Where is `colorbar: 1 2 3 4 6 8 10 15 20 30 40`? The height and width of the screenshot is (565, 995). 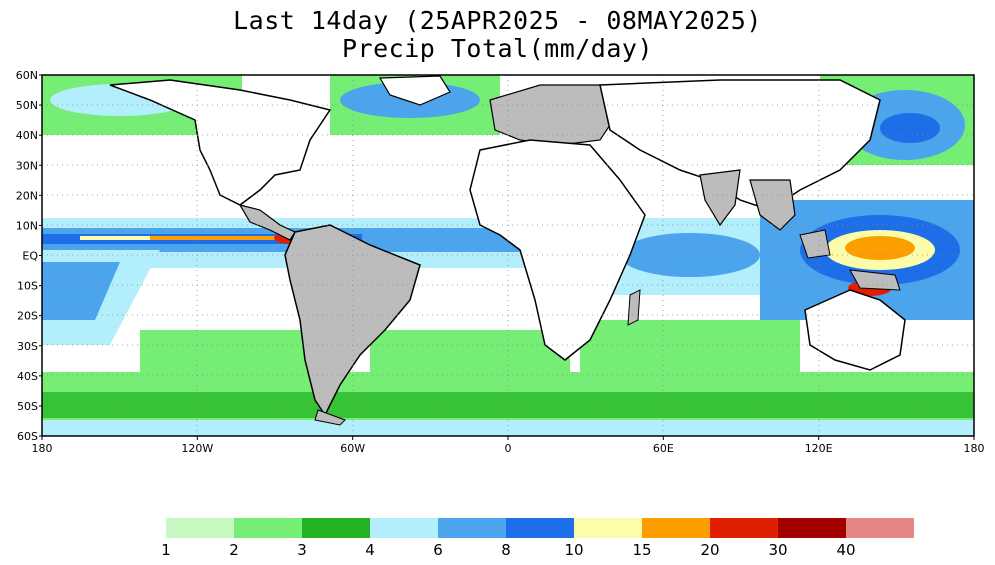
colorbar: 1 2 3 4 6 8 10 15 20 30 40 is located at coordinates (537, 538).